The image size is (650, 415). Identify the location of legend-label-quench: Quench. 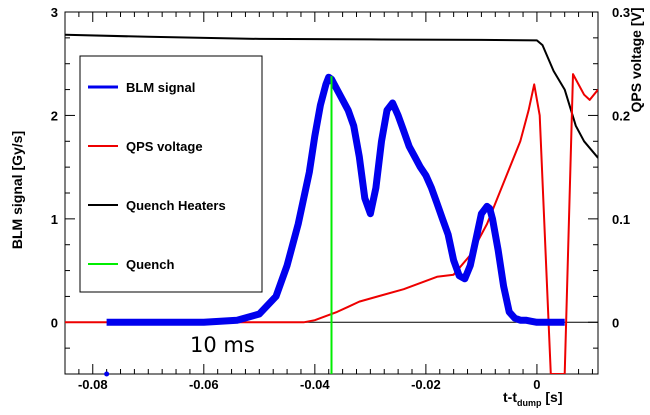
(150, 264).